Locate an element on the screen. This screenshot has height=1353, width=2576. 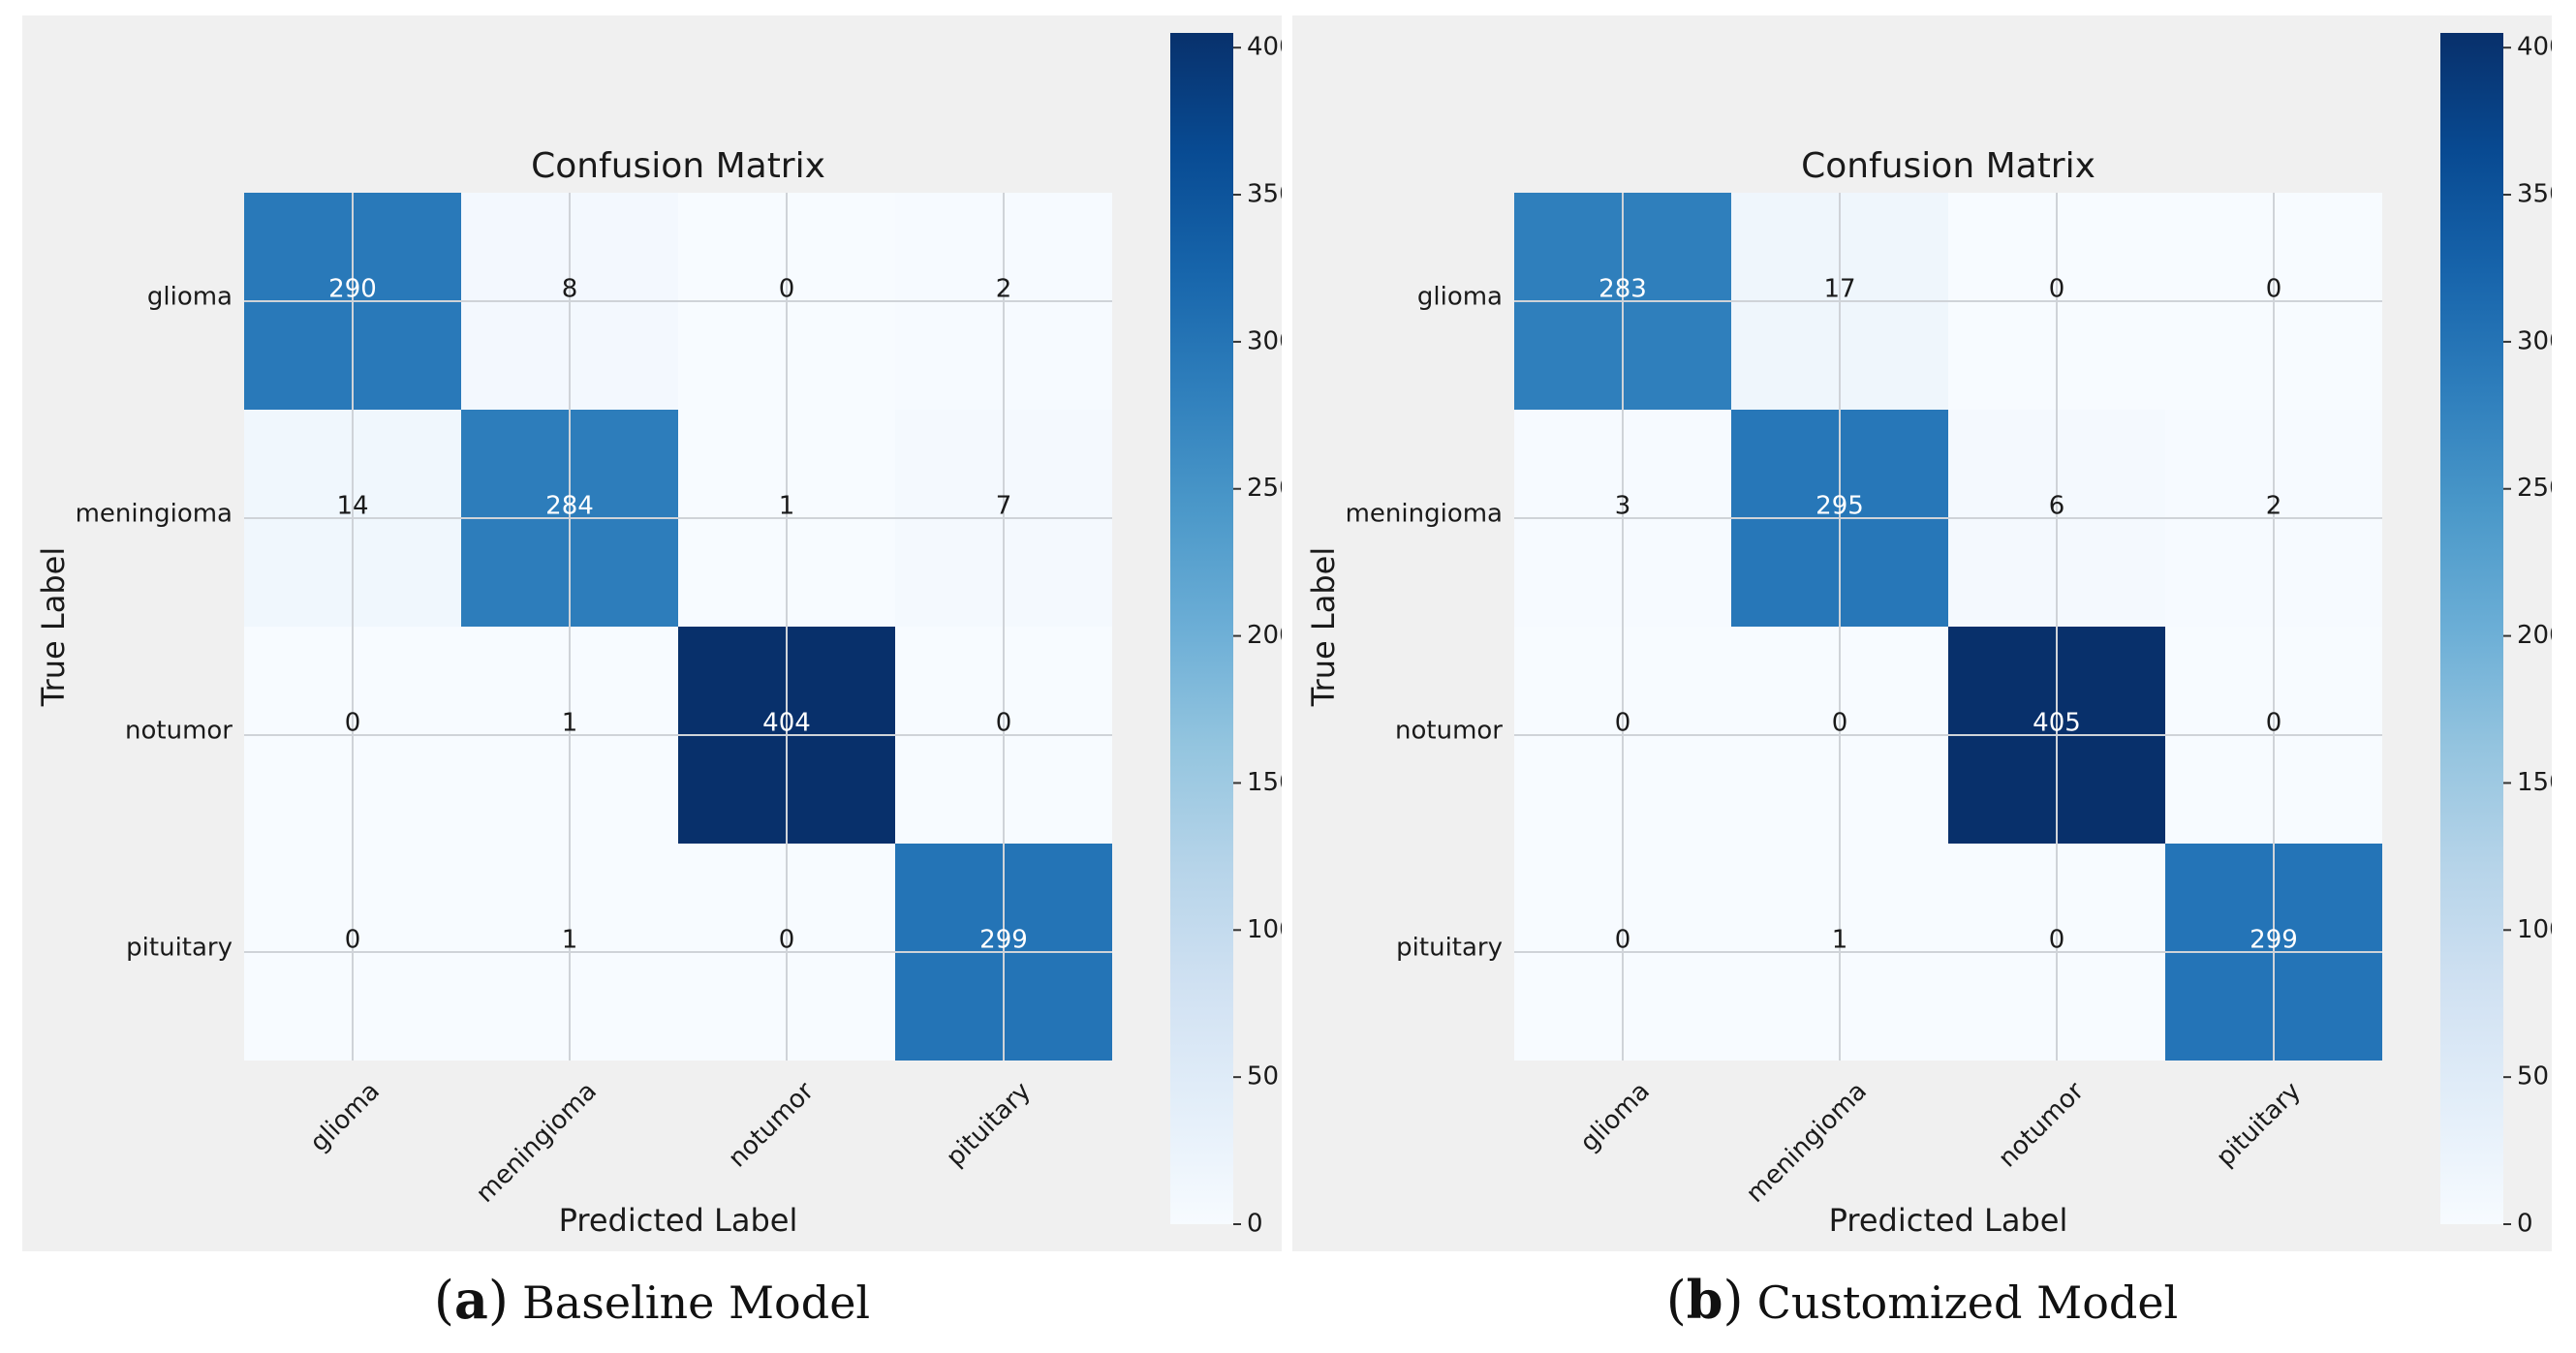
cell-value-label: 14 is located at coordinates (352, 506).